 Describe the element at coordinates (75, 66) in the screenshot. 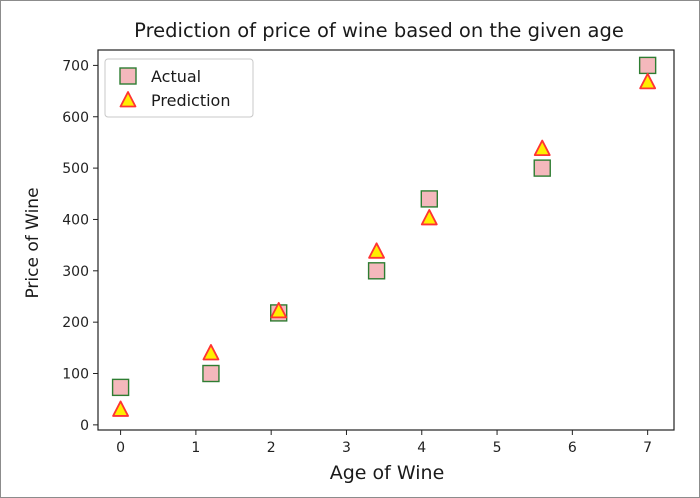

I see `y-tick-label: 700` at that location.